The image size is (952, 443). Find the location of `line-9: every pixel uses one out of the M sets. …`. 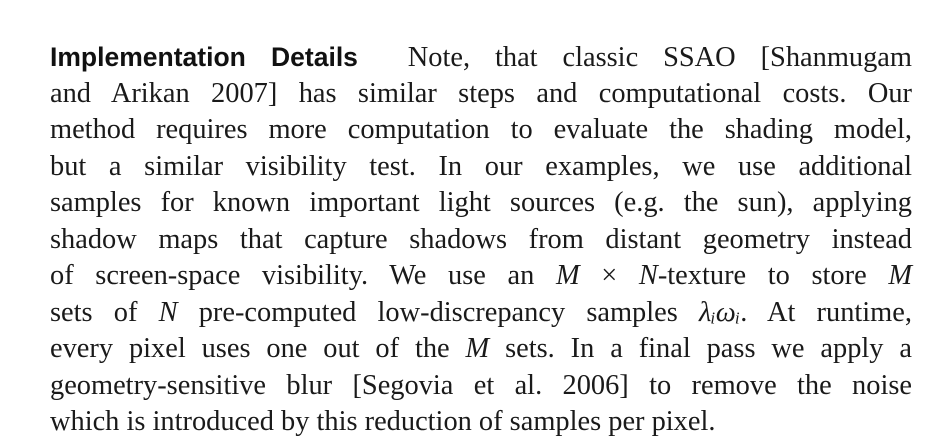

line-9: every pixel uses one out of the M sets. … is located at coordinates (481, 349).